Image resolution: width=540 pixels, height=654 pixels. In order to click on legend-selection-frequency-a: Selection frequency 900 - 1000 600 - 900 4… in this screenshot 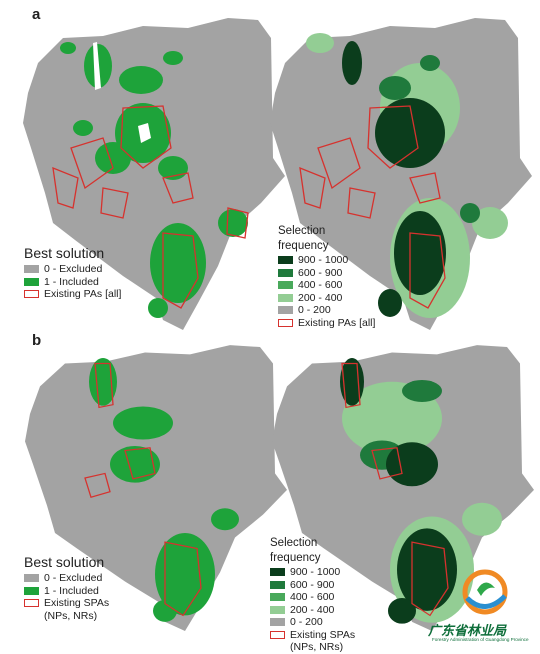, I will do `click(326, 277)`.